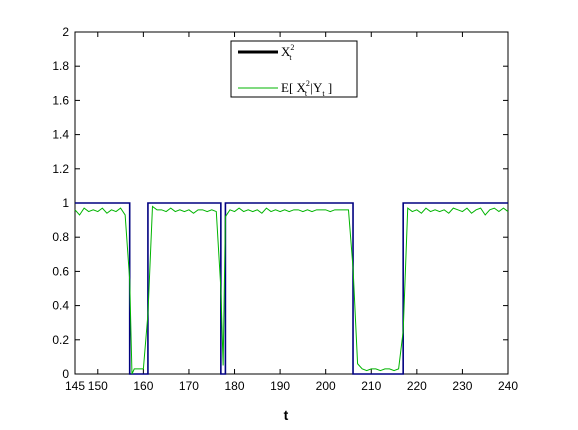  Describe the element at coordinates (98, 386) in the screenshot. I see `x-tick-label: 150` at that location.